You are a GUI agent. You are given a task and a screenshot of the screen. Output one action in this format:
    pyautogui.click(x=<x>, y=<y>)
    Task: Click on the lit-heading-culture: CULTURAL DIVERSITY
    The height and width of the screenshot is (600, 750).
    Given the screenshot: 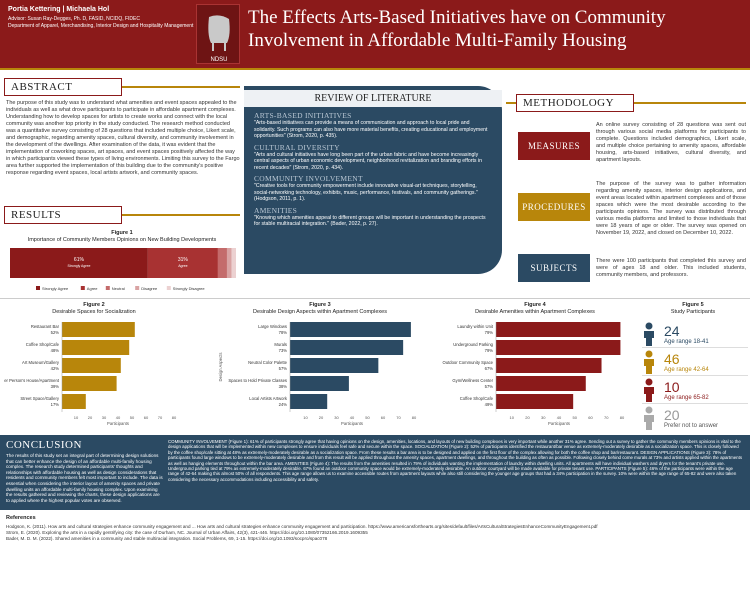 What is the action you would take?
    pyautogui.click(x=297, y=147)
    